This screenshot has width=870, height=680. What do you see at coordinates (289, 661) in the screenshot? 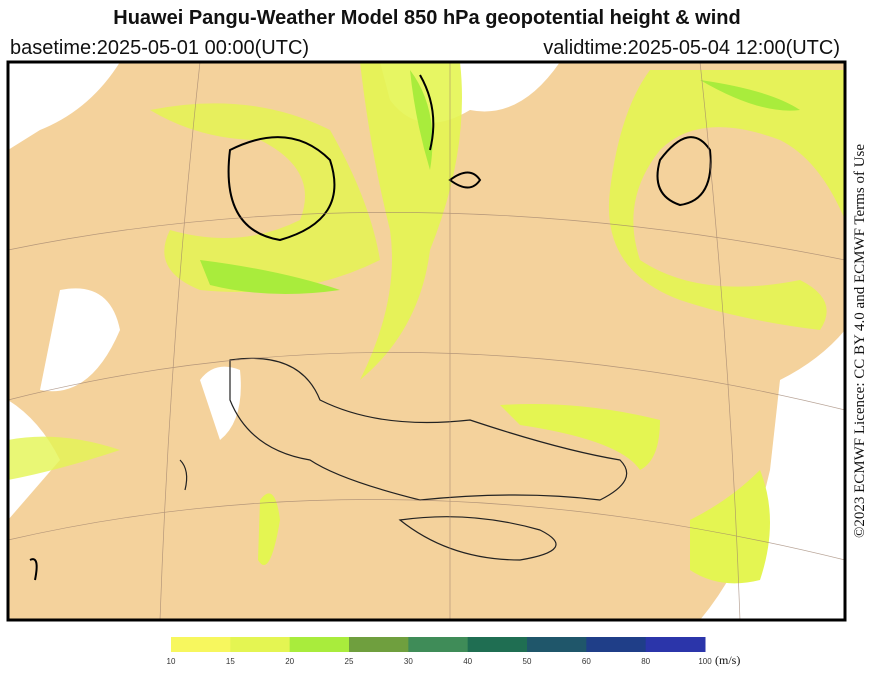
I see `colorbar-tick-label: 20` at bounding box center [289, 661].